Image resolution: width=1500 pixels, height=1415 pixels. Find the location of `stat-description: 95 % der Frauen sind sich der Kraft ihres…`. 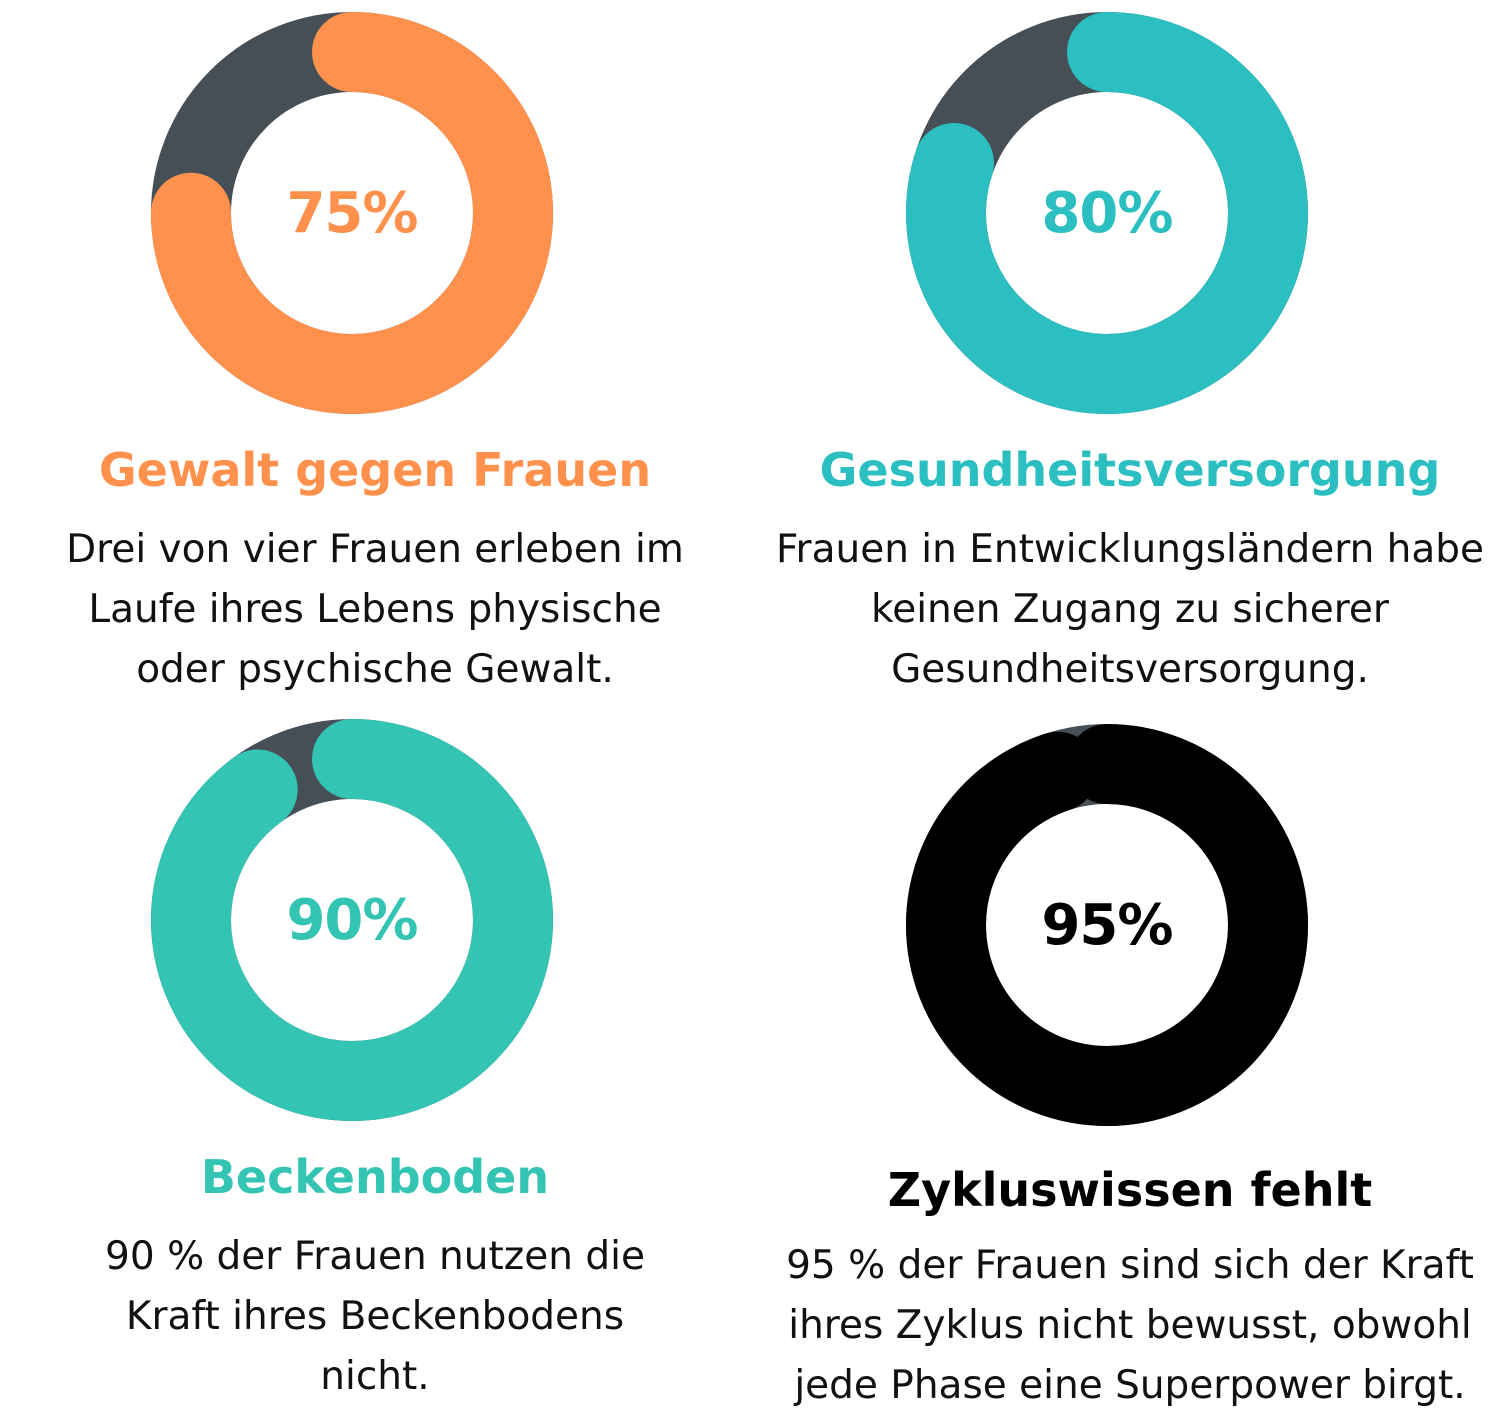

stat-description: 95 % der Frauen sind sich der Kraft ihres… is located at coordinates (1127, 1325).